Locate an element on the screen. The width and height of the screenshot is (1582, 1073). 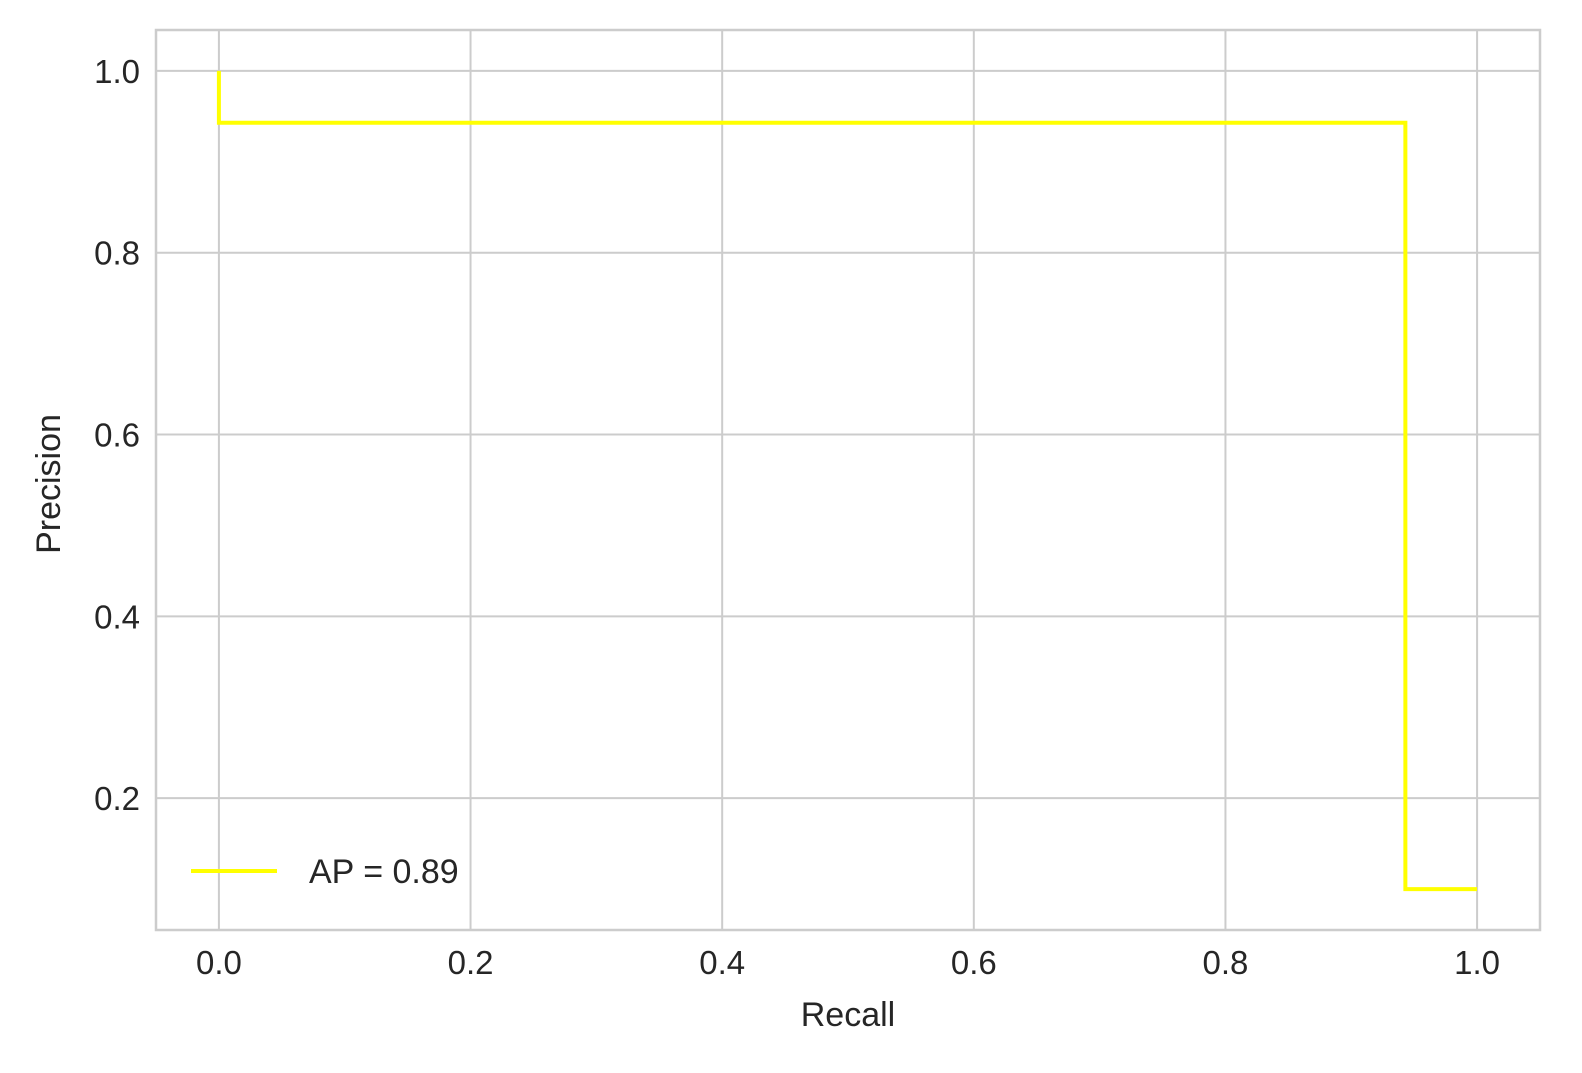
x-tick-label: 1.0 is located at coordinates (1477, 962).